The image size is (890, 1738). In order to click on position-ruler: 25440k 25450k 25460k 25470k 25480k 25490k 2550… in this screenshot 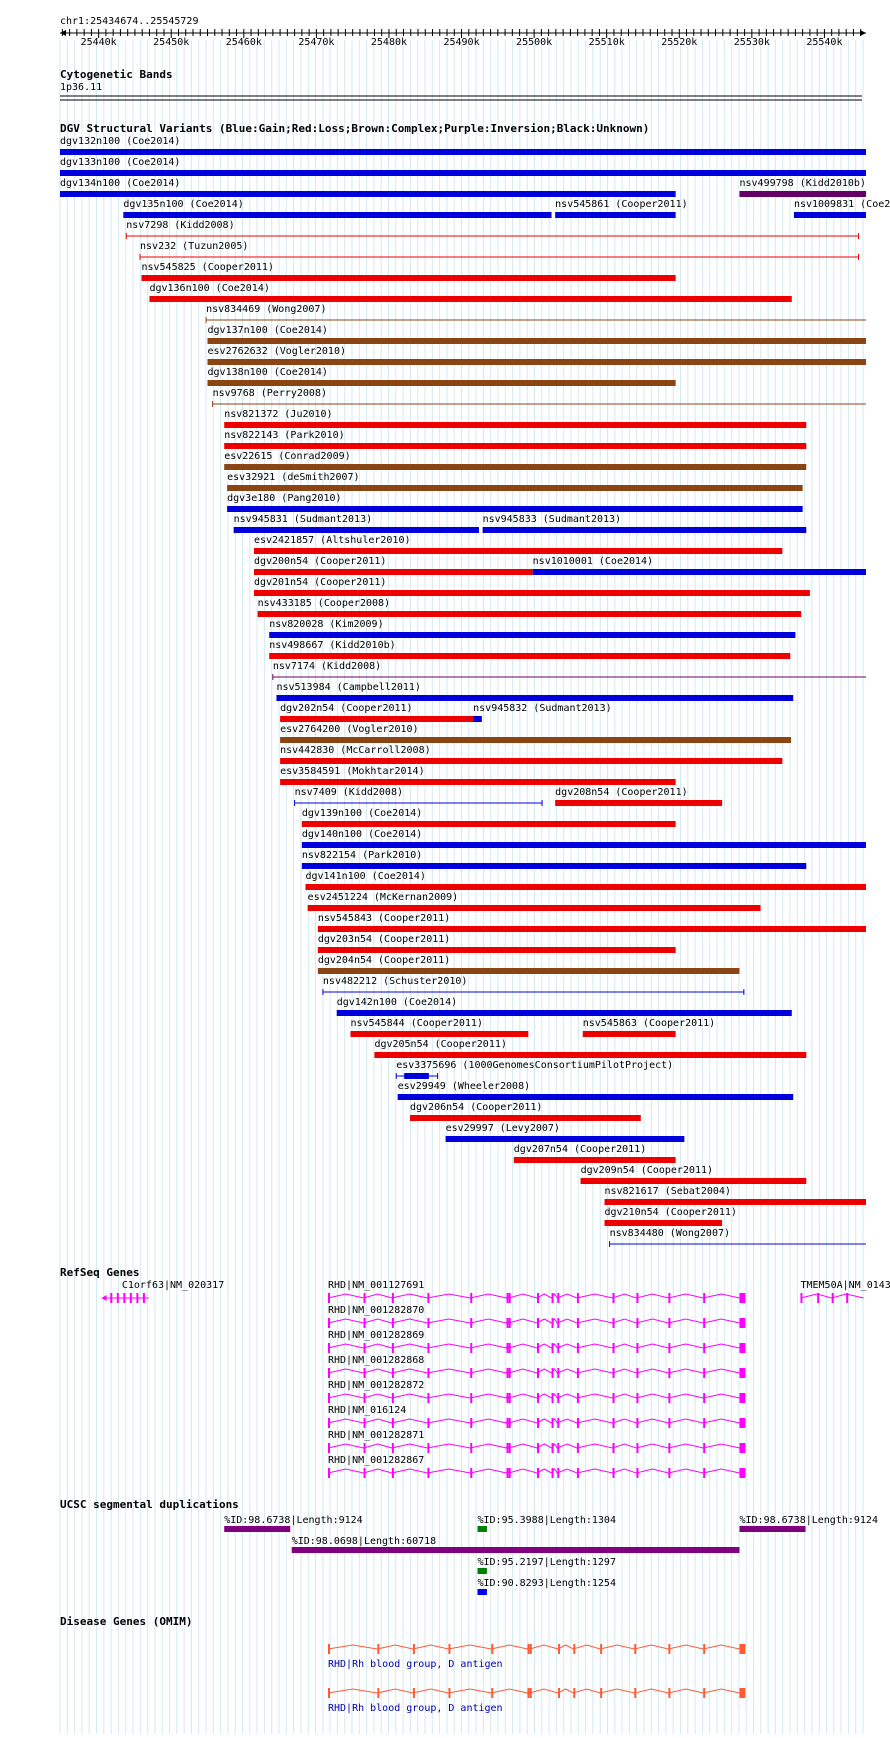, I will do `click(463, 38)`.